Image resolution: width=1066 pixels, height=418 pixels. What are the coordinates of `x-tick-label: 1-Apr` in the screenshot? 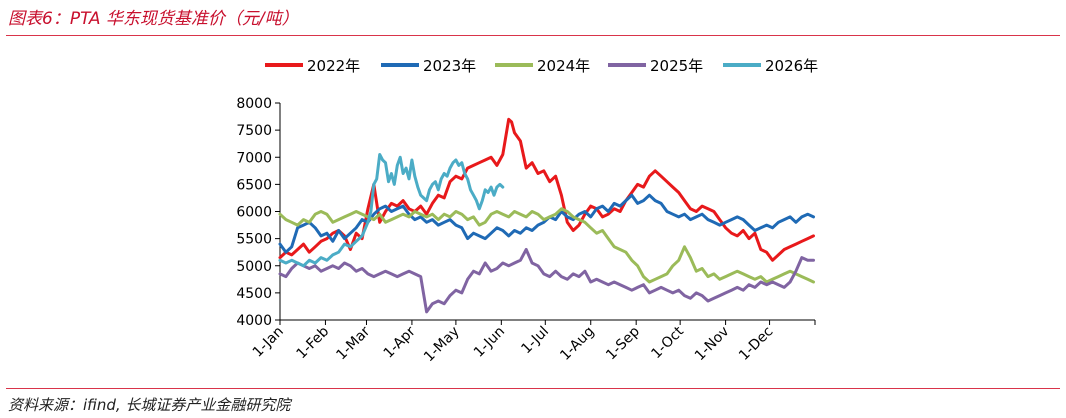 It's located at (400, 342).